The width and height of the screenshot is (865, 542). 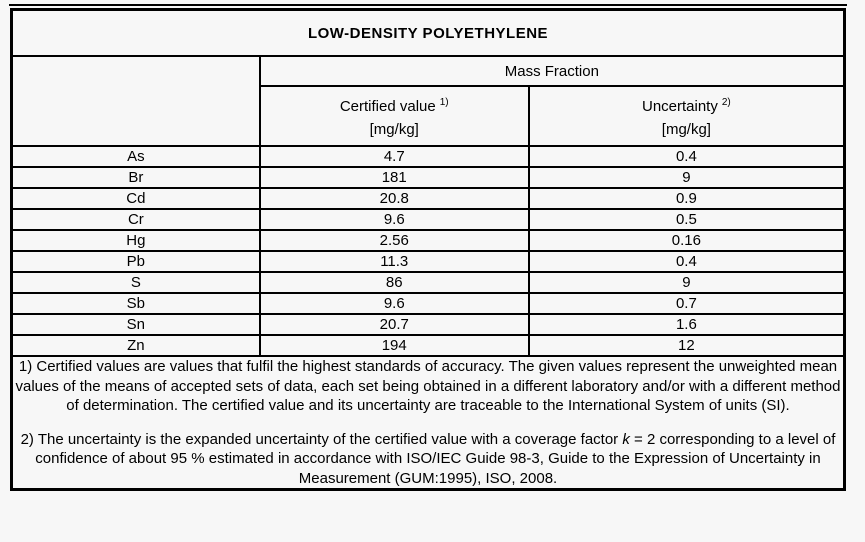 What do you see at coordinates (626, 439) in the screenshot?
I see `coverage-factor-k: k` at bounding box center [626, 439].